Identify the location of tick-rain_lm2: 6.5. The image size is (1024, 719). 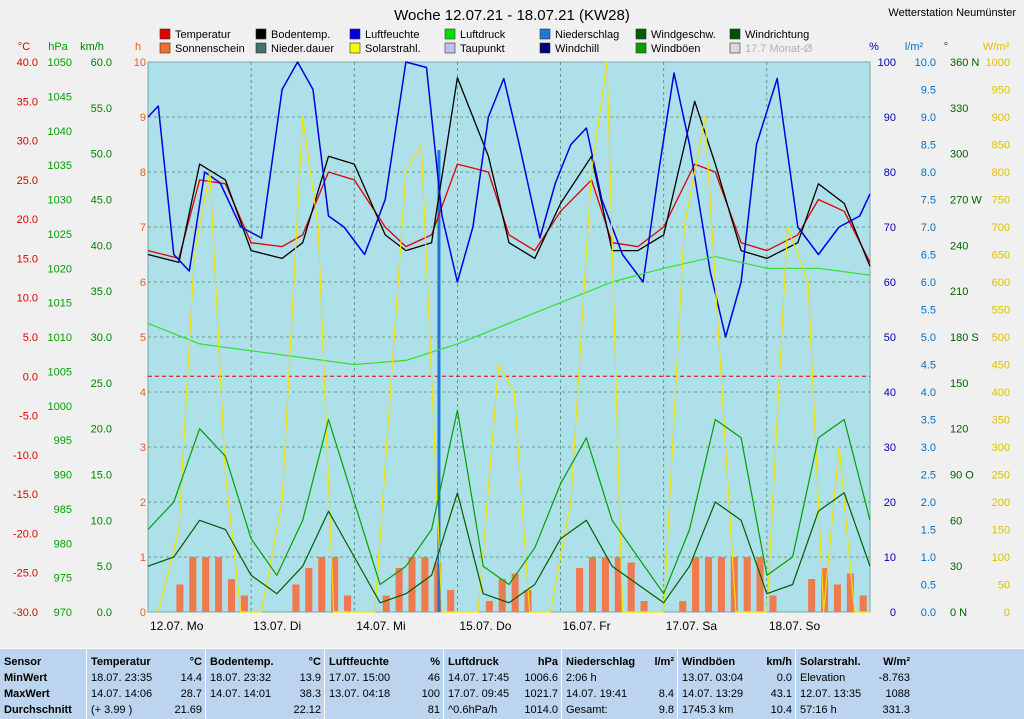
(928, 256).